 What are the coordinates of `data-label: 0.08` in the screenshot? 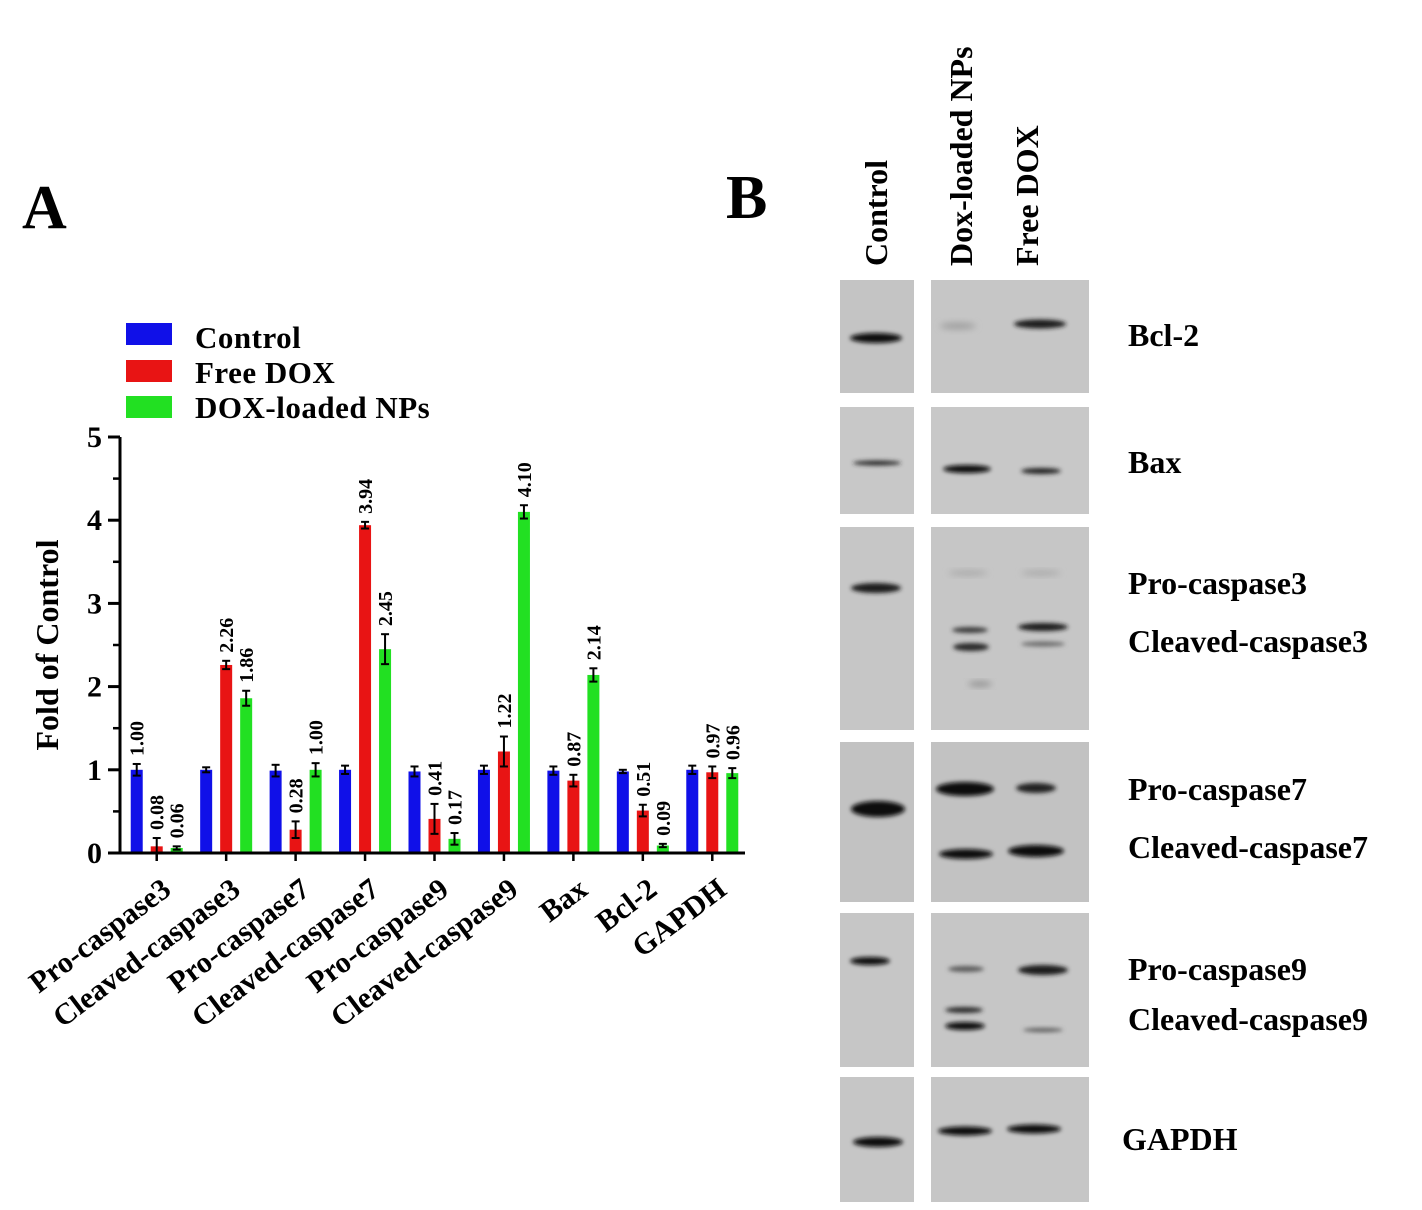 It's located at (158, 812).